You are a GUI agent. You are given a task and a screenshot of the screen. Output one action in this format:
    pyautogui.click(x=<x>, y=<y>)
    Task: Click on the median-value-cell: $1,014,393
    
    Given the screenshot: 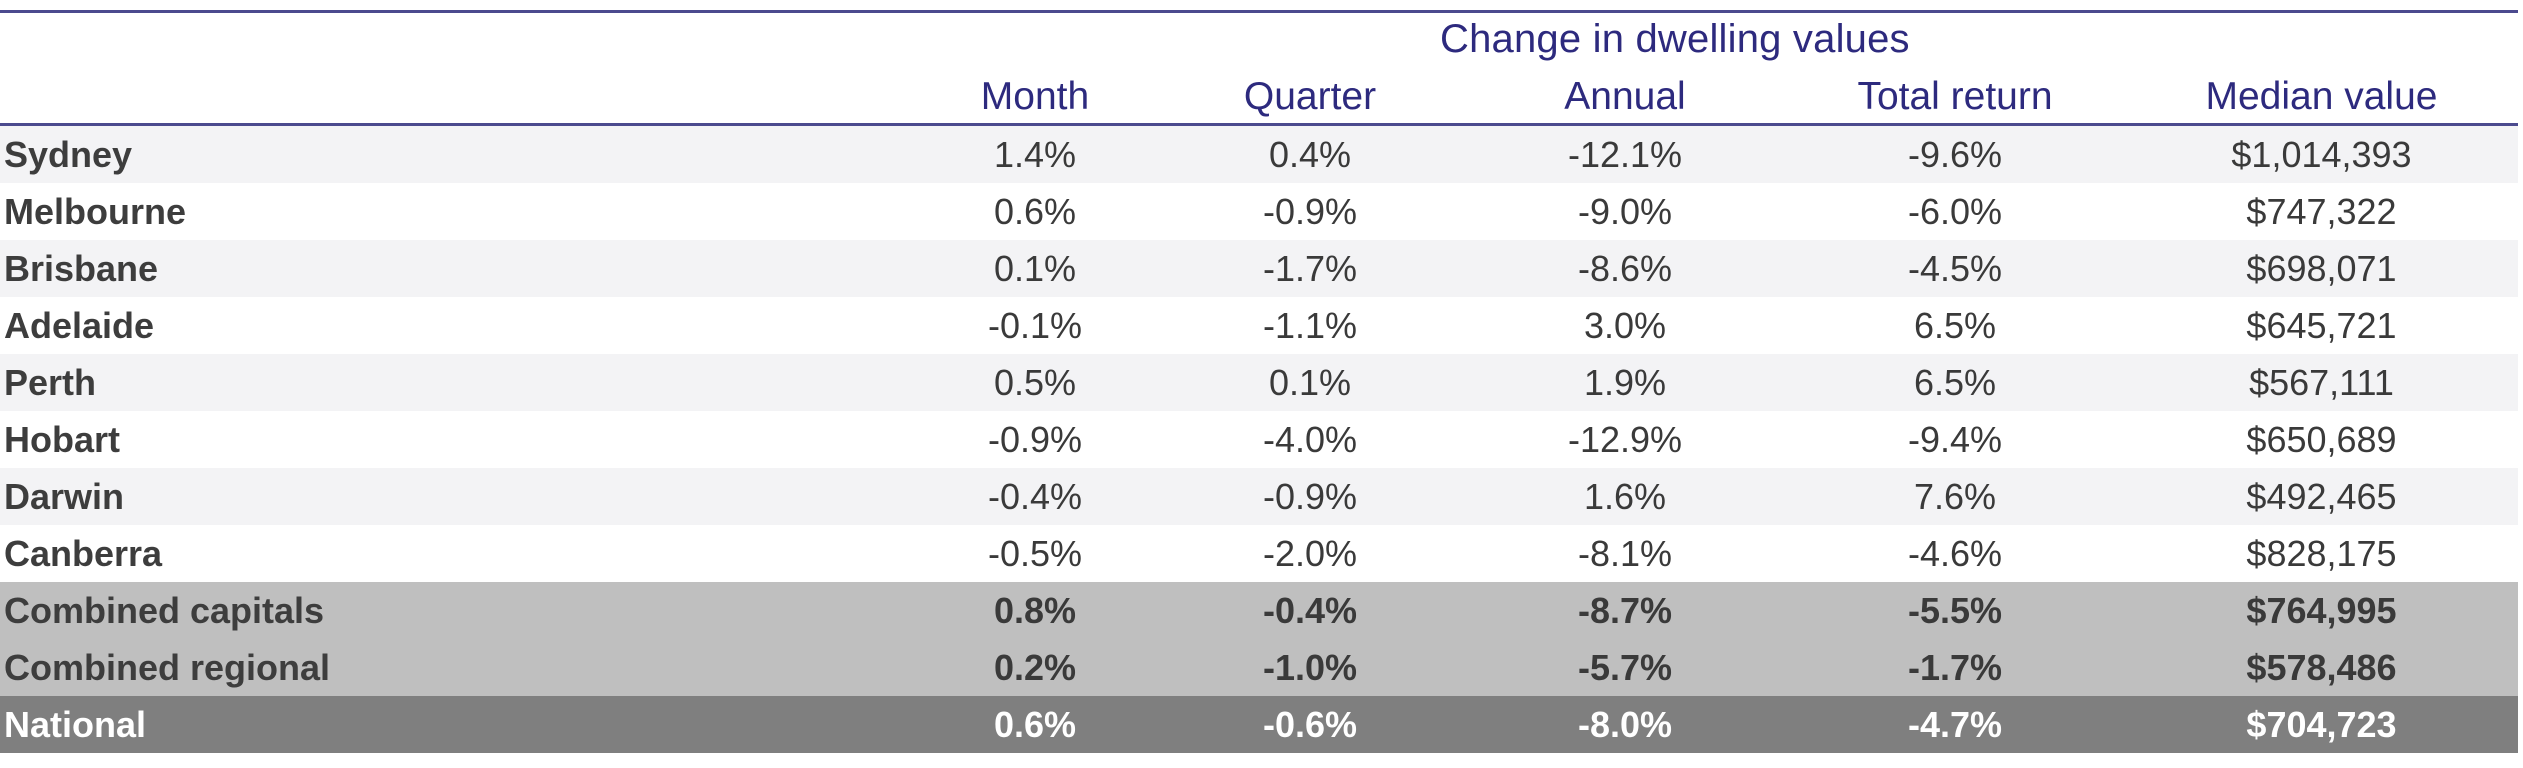 What is the action you would take?
    pyautogui.click(x=2321, y=154)
    